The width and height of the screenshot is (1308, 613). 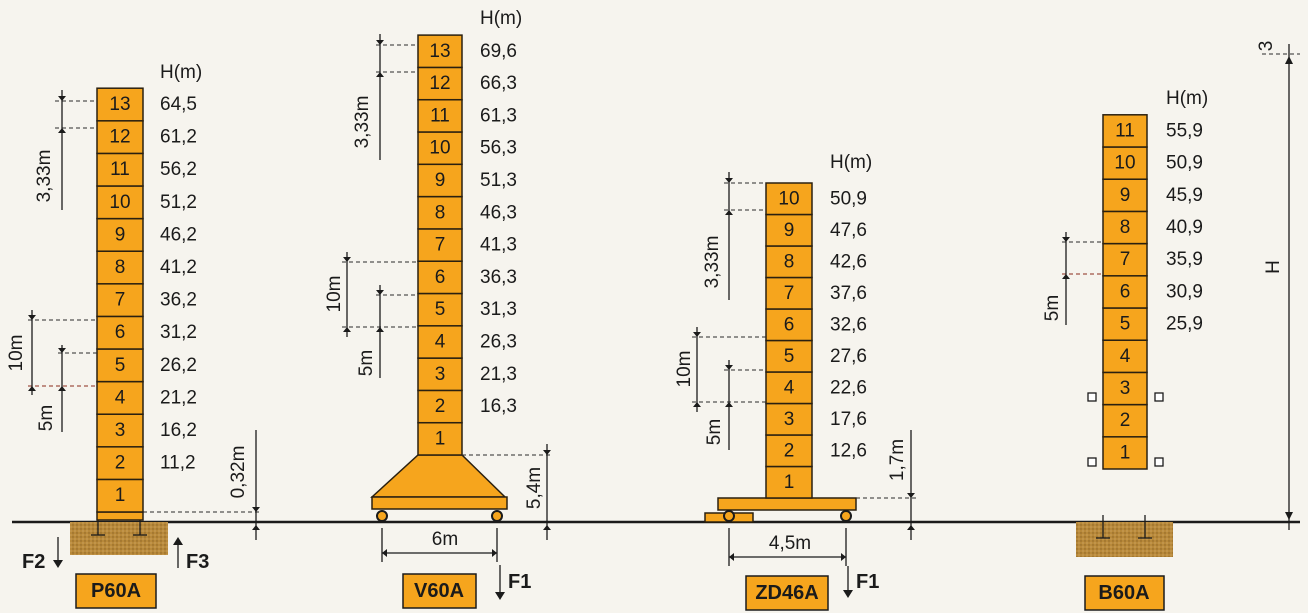 I want to click on height-value: 17,6, so click(x=848, y=419).